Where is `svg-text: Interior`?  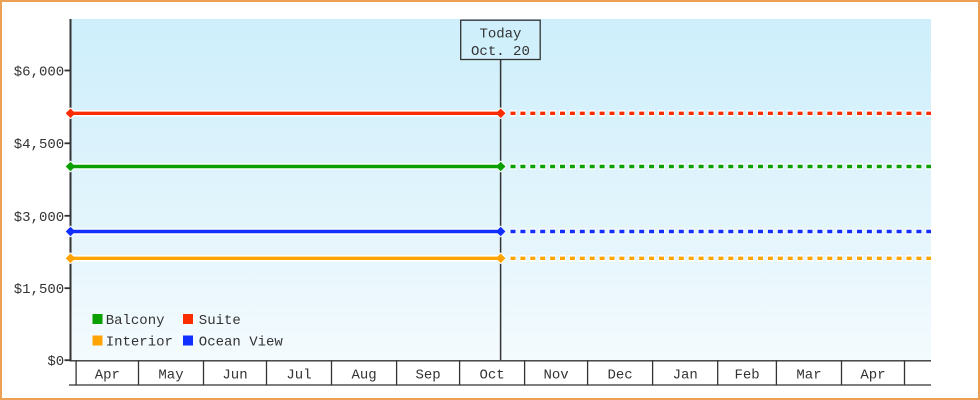
svg-text: Interior is located at coordinates (139, 343).